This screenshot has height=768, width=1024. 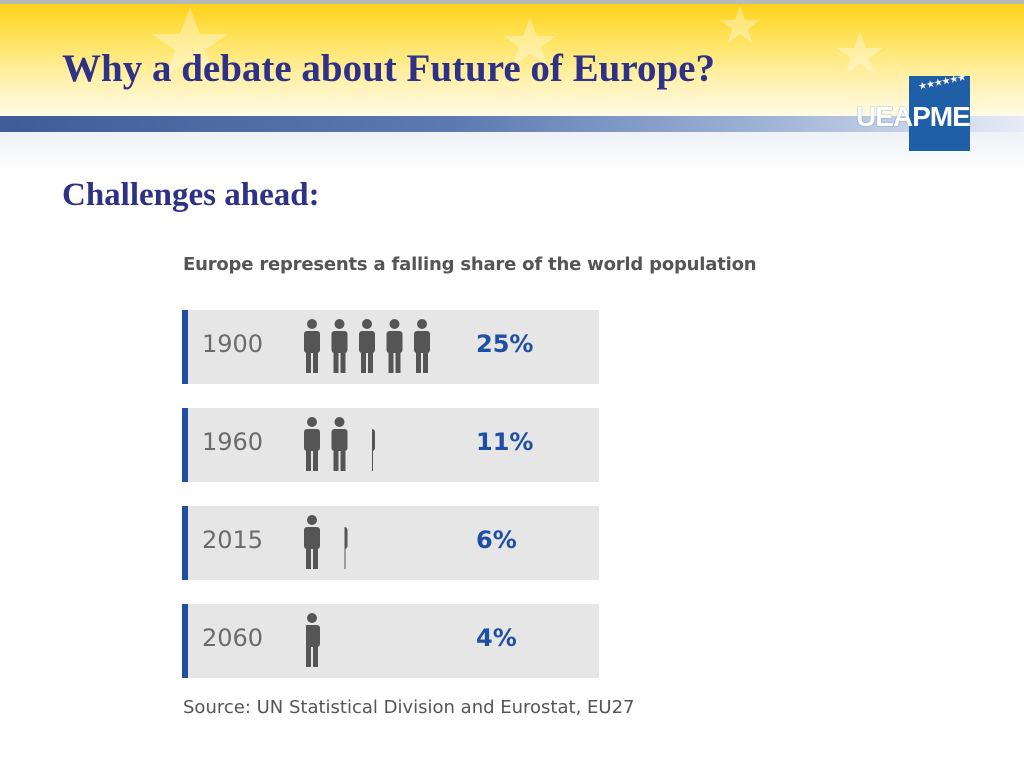 What do you see at coordinates (233, 540) in the screenshot?
I see `row-year: 2015` at bounding box center [233, 540].